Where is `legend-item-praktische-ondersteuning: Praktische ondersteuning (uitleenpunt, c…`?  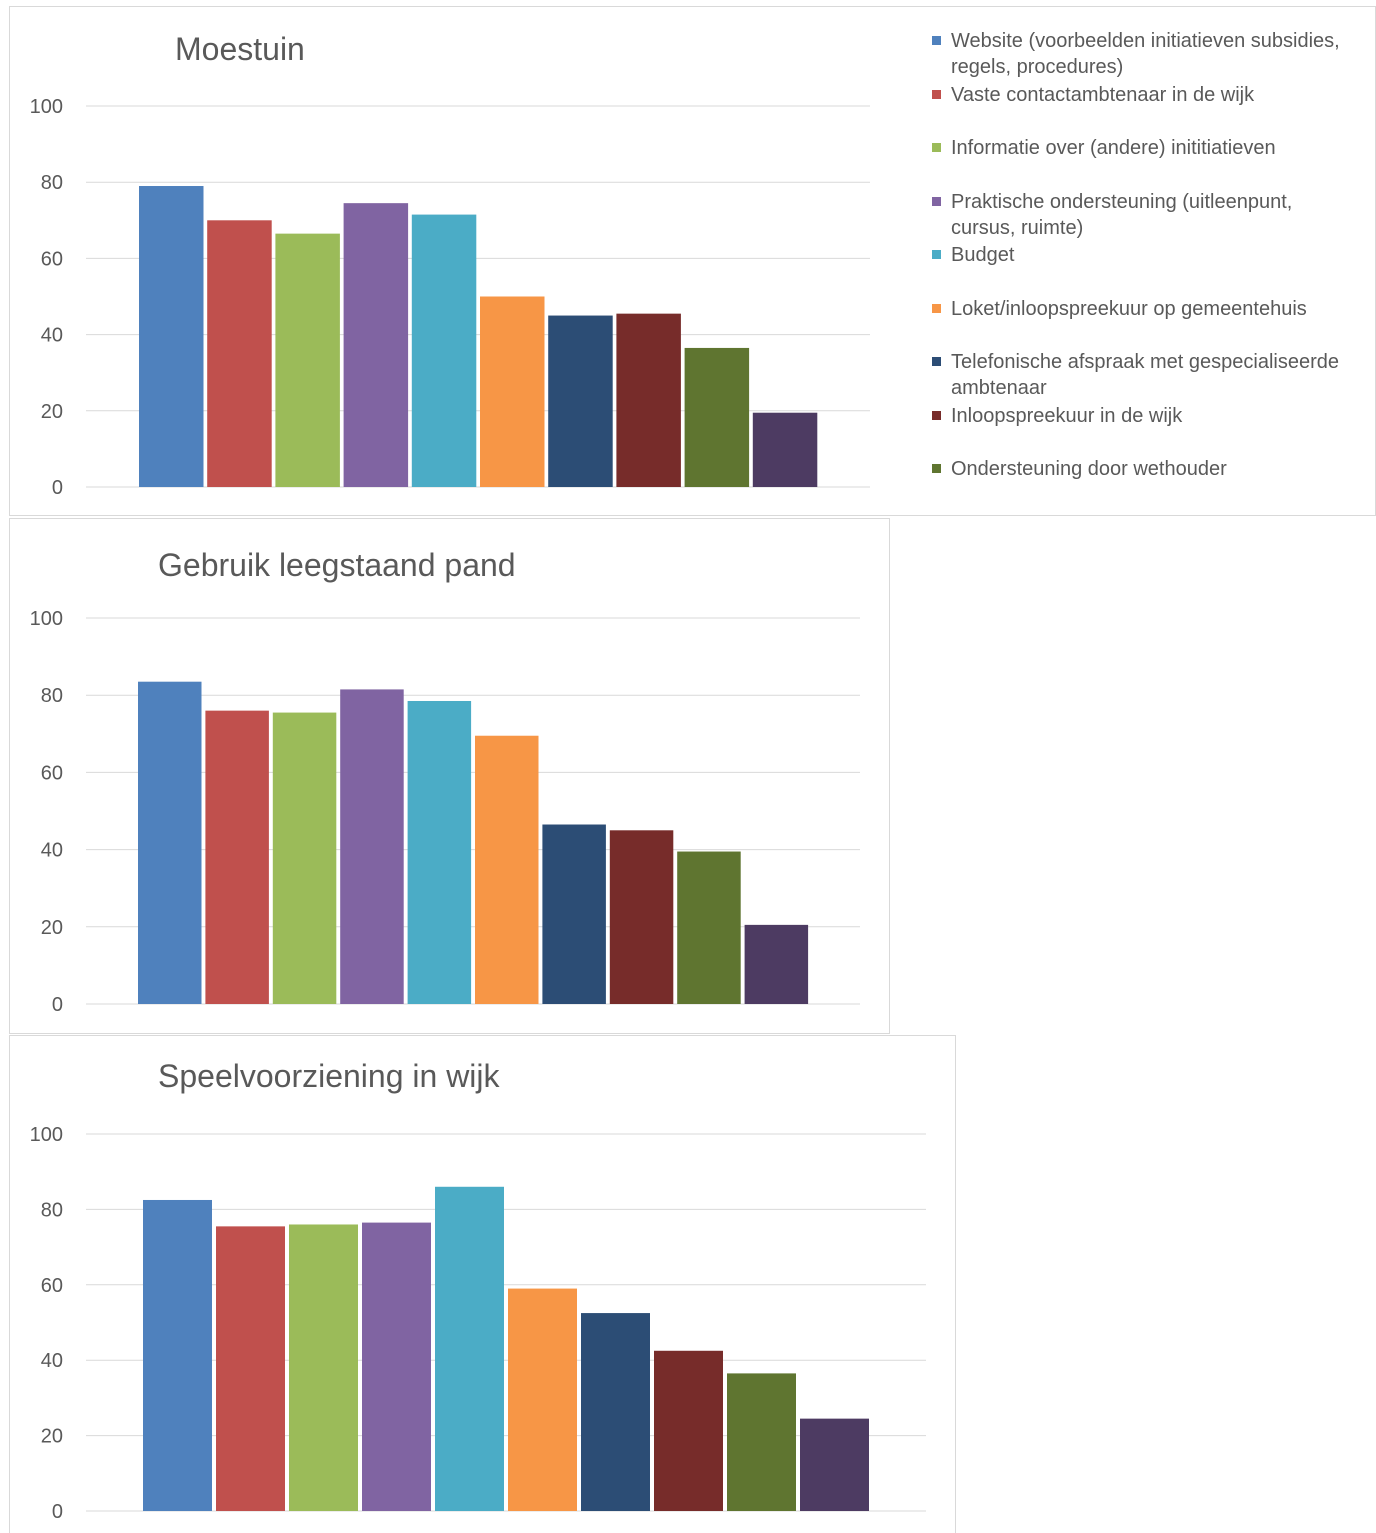
legend-item-praktische-ondersteuning: Praktische ondersteuning (uitleenpunt, c… is located at coordinates (1144, 215).